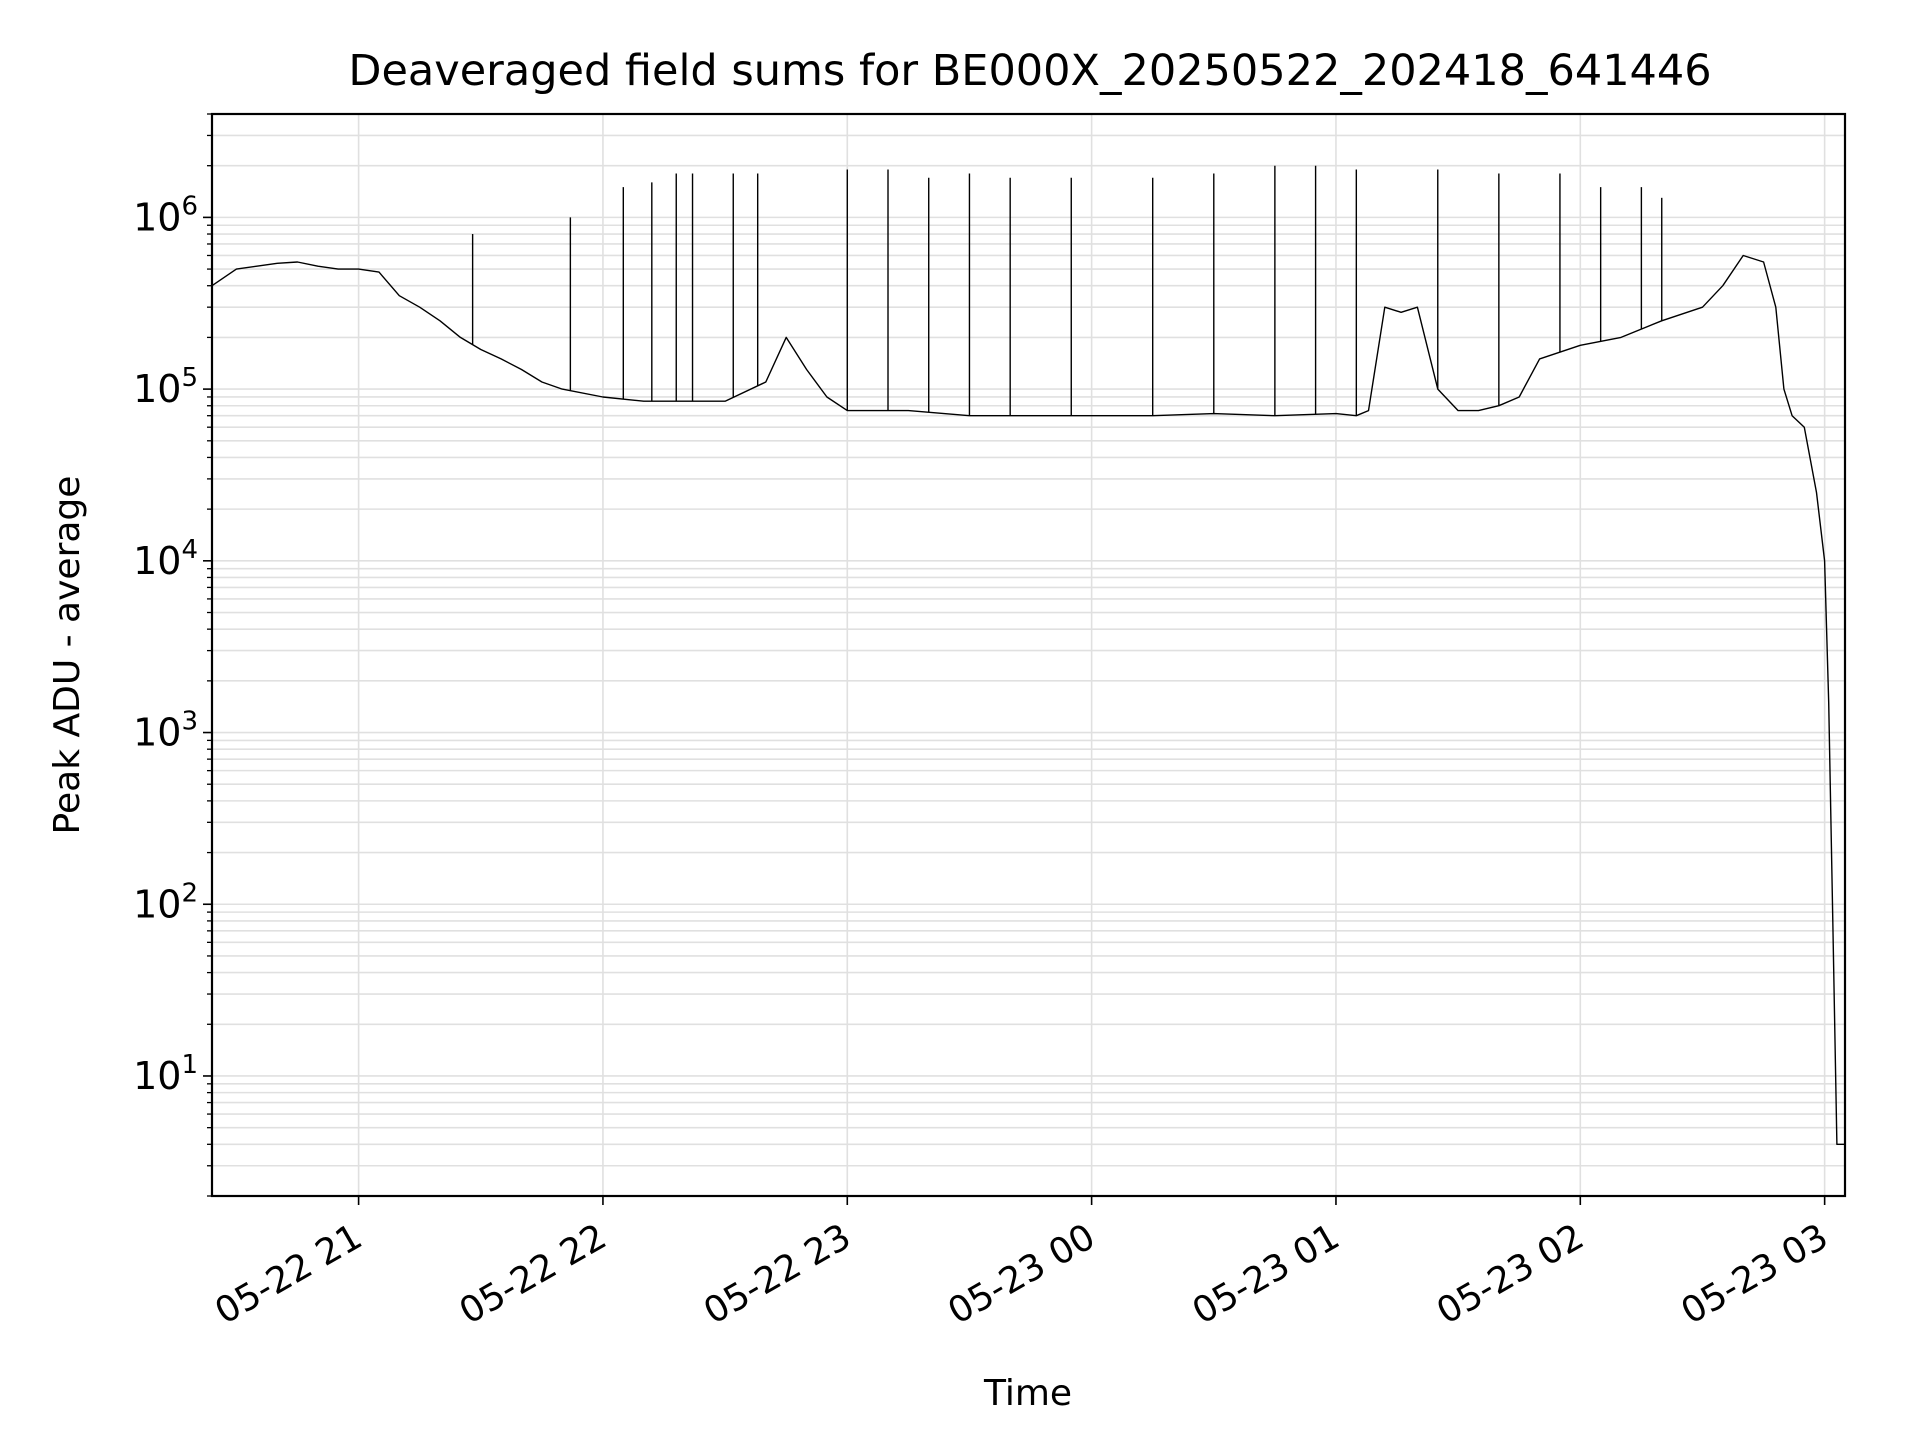  Describe the element at coordinates (165, 902) in the screenshot. I see `y-tick-label: 102` at that location.